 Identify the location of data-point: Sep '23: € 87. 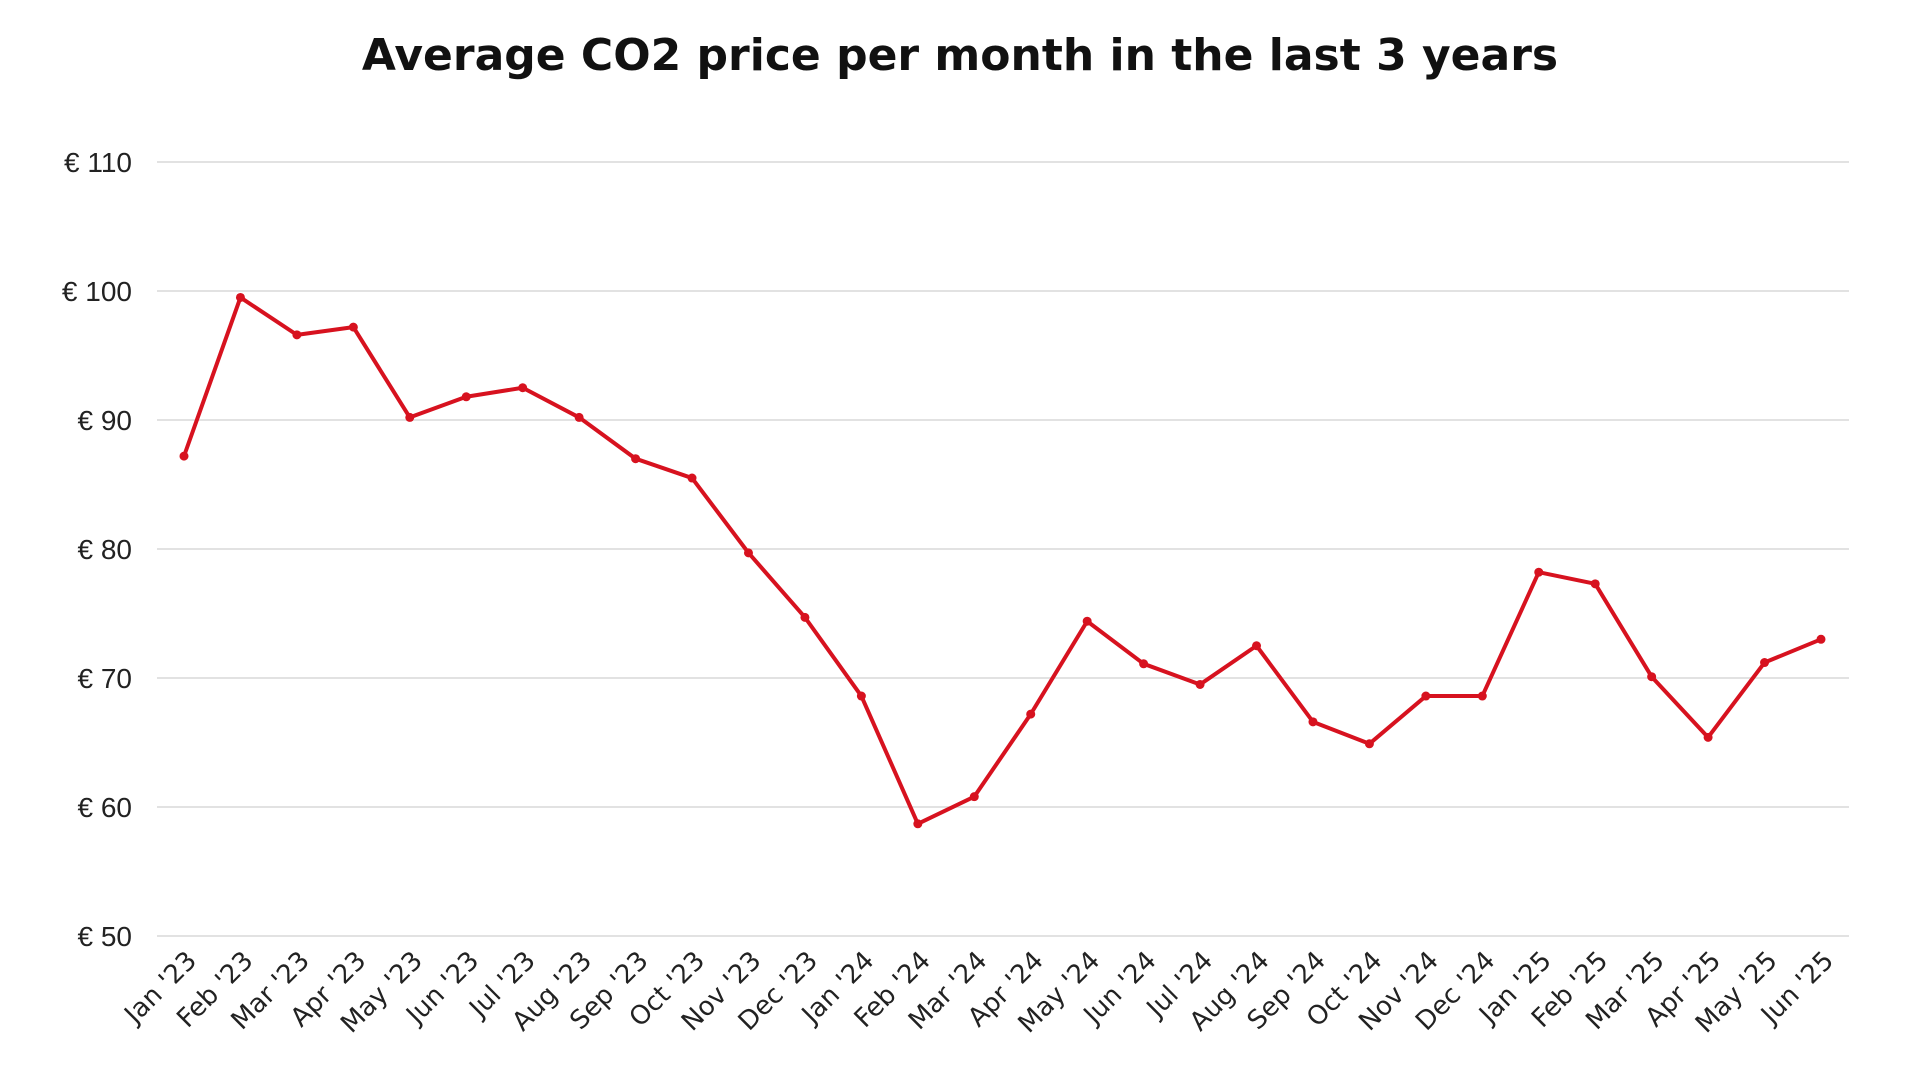
(636, 459).